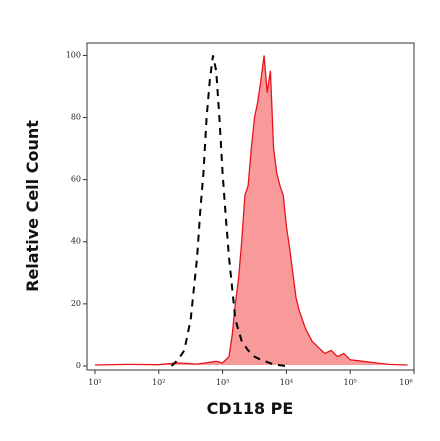 Image resolution: width=440 pixels, height=441 pixels. Describe the element at coordinates (349, 382) in the screenshot. I see `x-tick-label: 10⁵` at that location.